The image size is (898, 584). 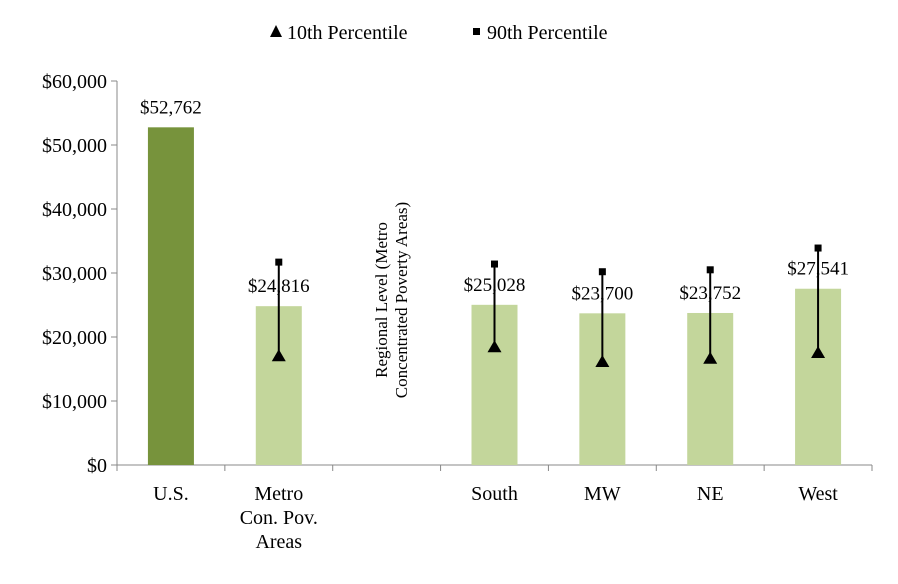 What do you see at coordinates (74, 210) in the screenshot?
I see `y-tick-label: $40,000` at bounding box center [74, 210].